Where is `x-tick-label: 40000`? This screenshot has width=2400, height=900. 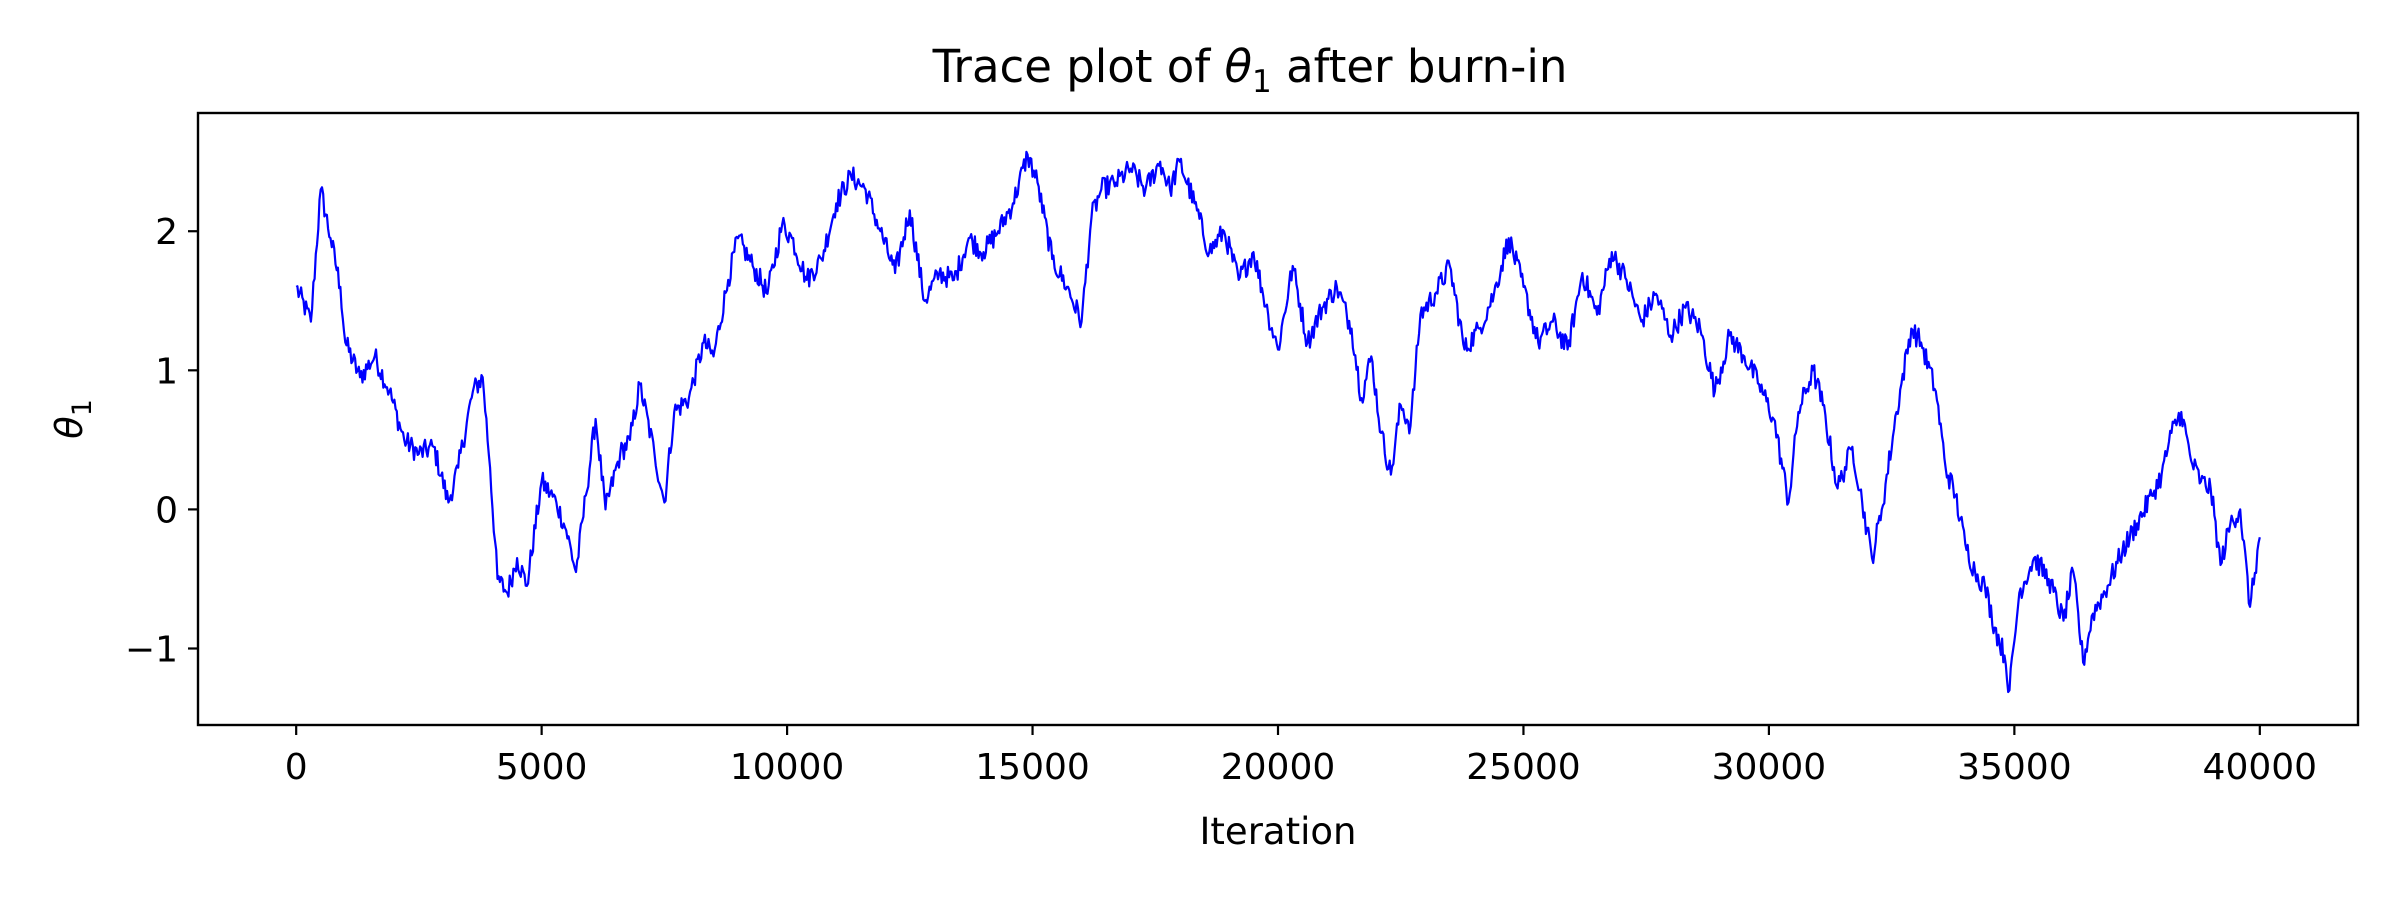
x-tick-label: 40000 is located at coordinates (2260, 767).